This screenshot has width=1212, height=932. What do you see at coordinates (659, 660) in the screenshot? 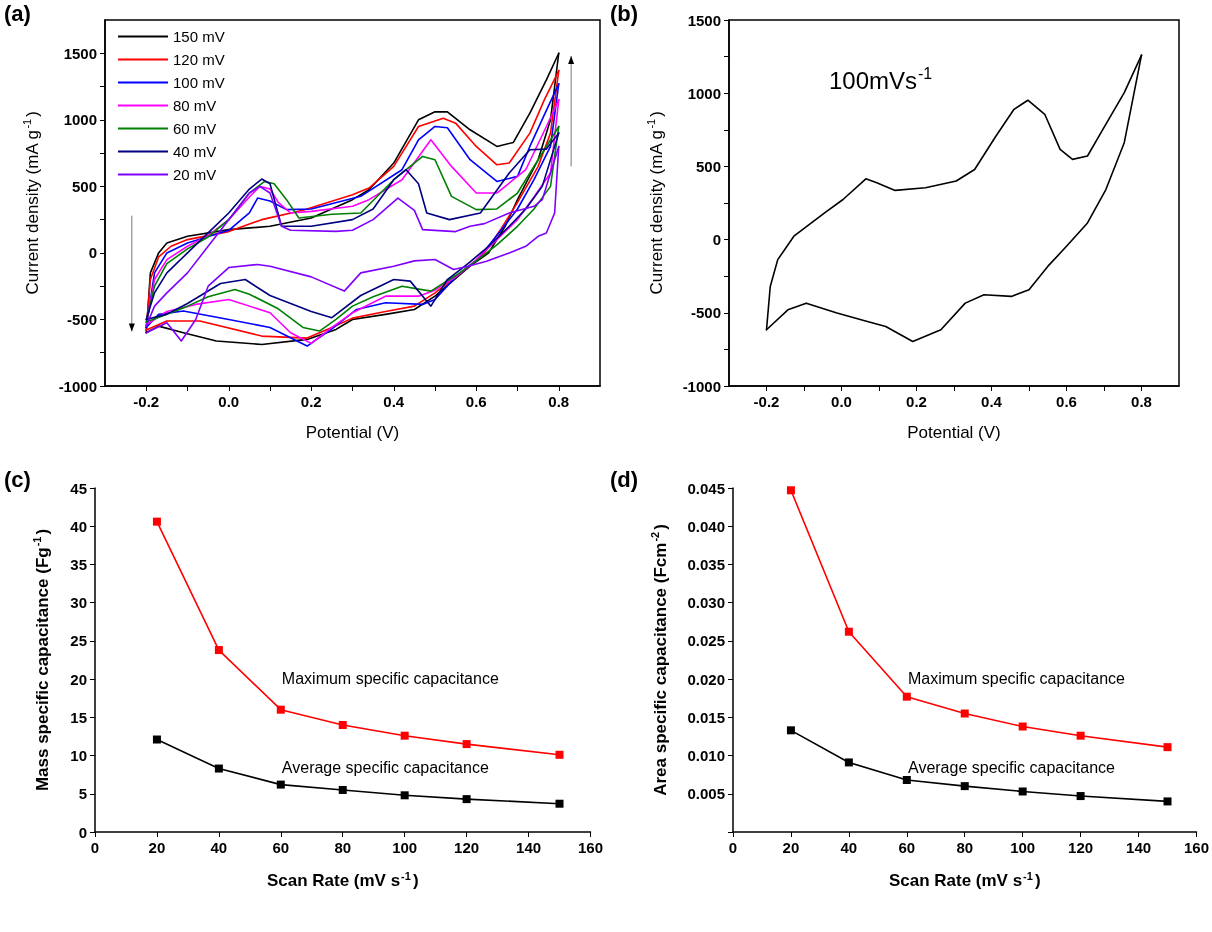
I see `y-axis-title: Area specific capacitance (Fcm-2)` at bounding box center [659, 660].